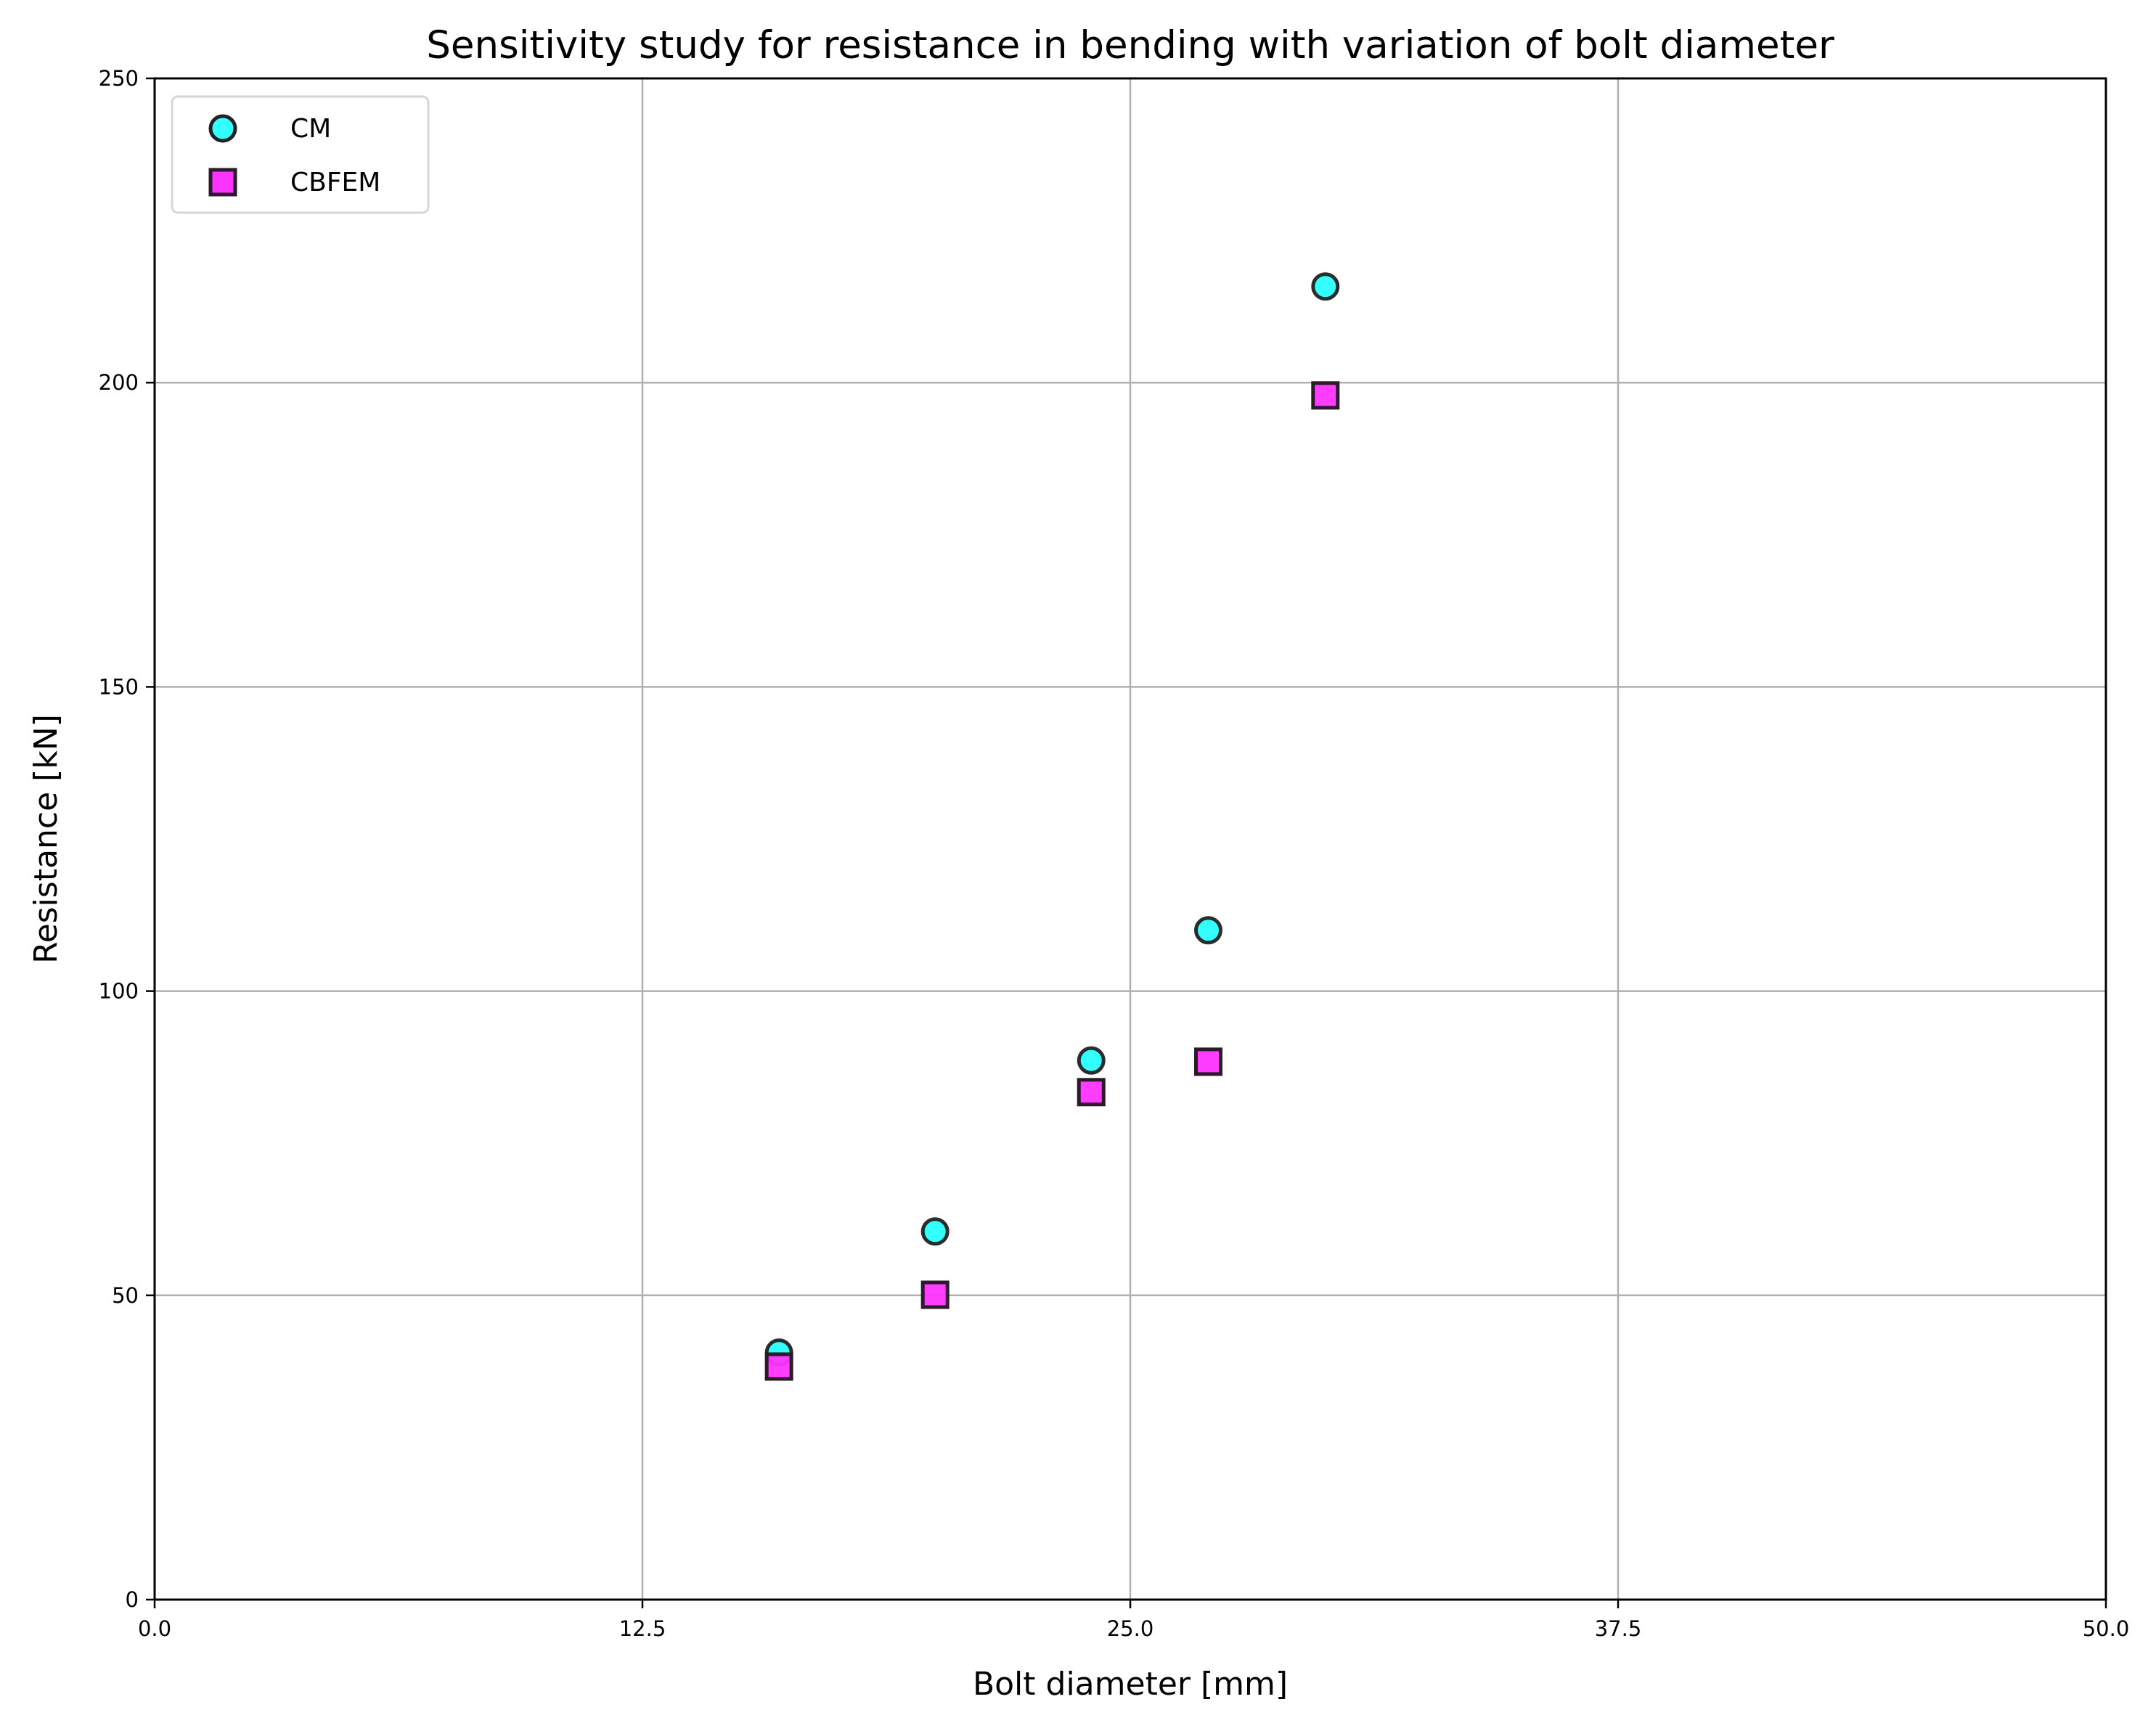 This screenshot has height=1723, width=2156. I want to click on x-tick-label: 50.0, so click(2107, 1628).